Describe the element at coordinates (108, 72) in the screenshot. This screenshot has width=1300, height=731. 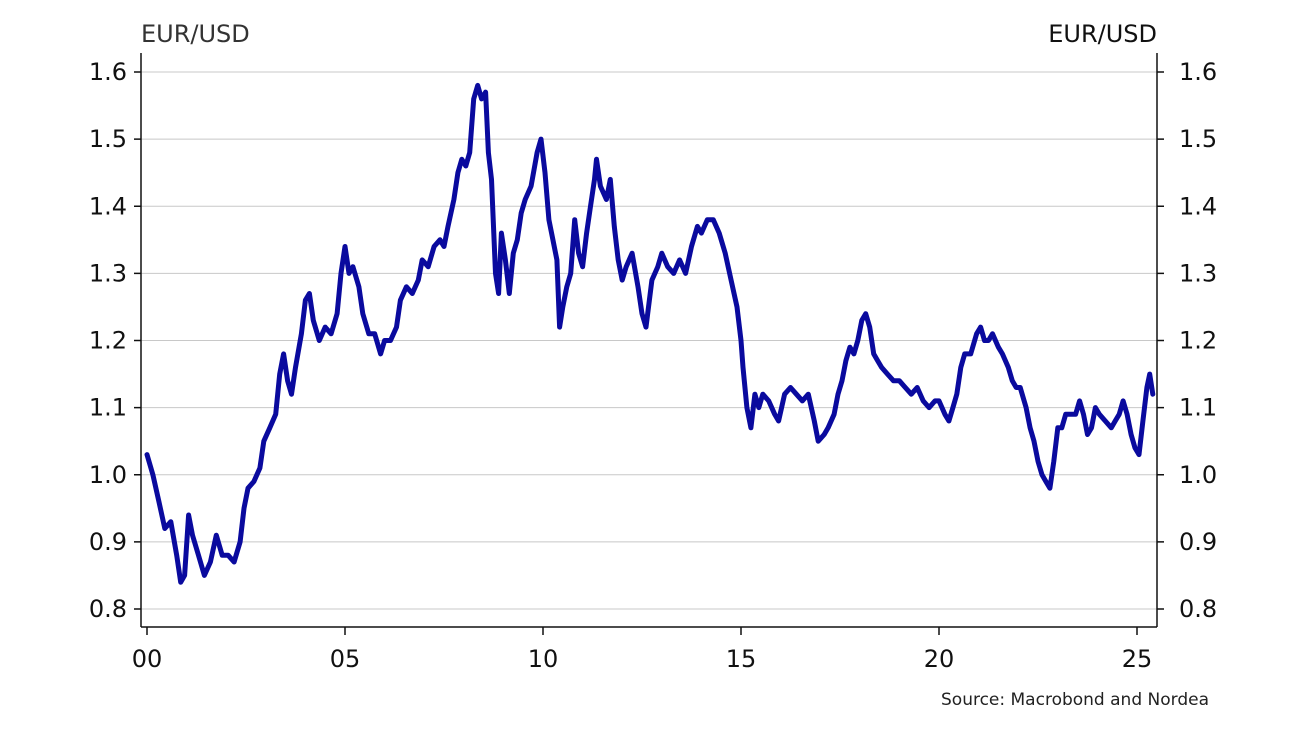
I see `y-tick-label-left: 1.6` at that location.